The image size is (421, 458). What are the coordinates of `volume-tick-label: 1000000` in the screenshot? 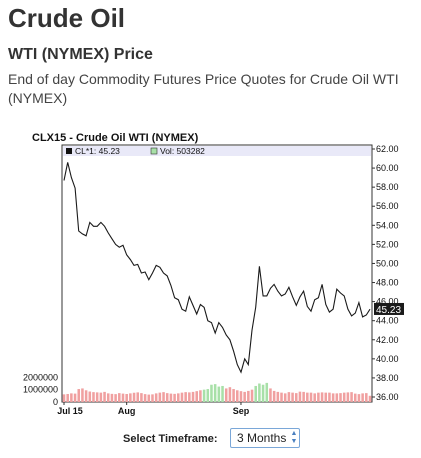 It's located at (40, 390).